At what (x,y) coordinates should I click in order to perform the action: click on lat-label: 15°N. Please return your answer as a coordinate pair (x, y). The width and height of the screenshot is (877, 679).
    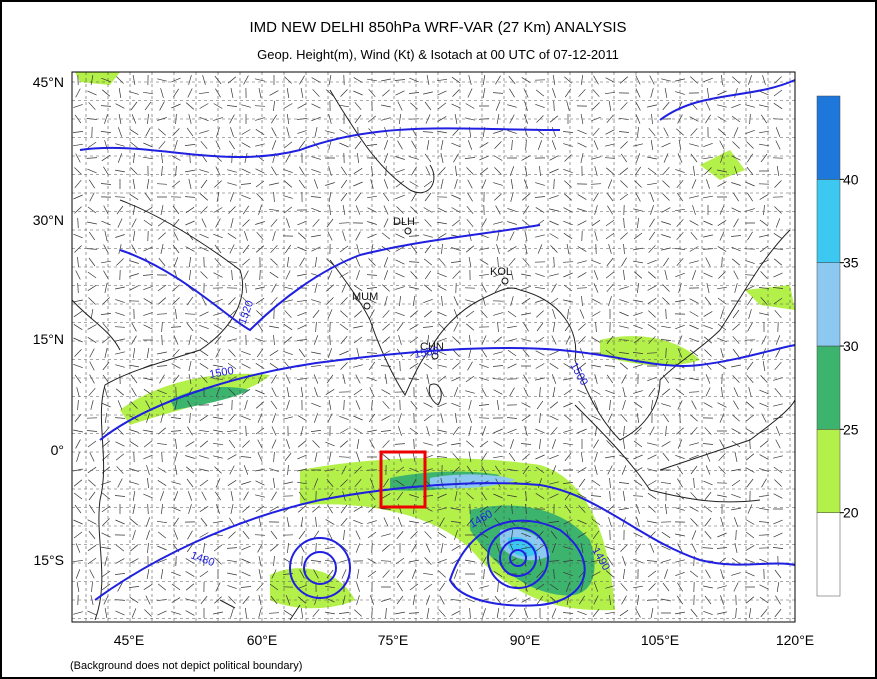
    Looking at the image, I should click on (48, 339).